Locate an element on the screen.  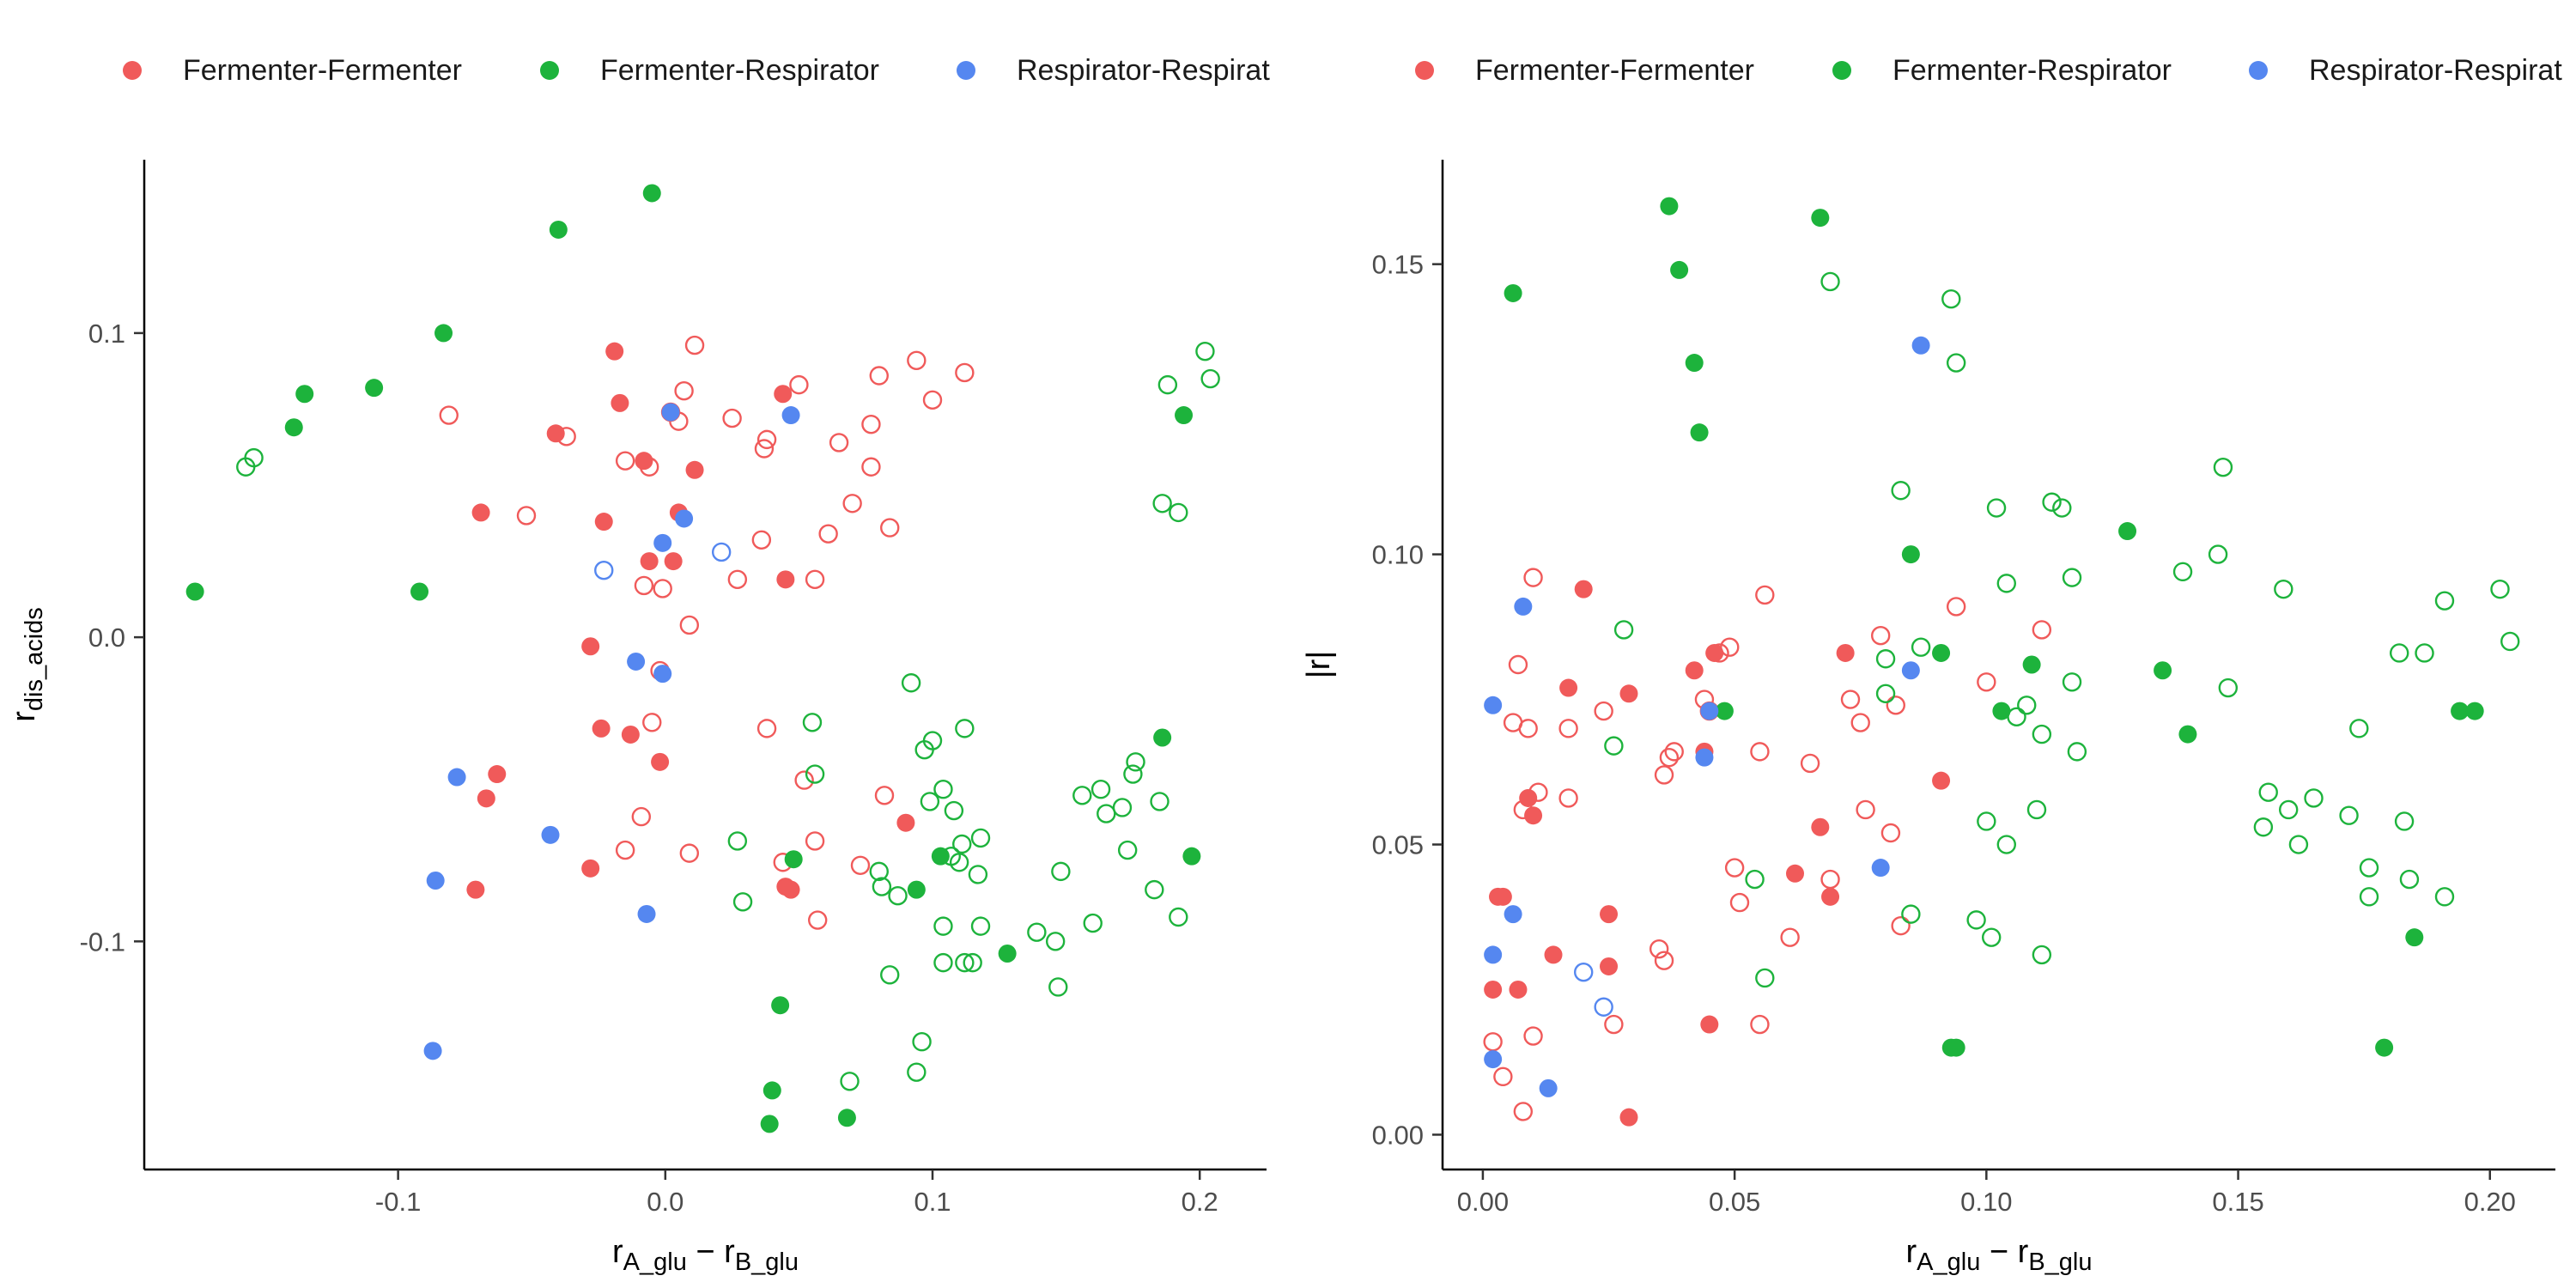
y-tick-label: -0.1 is located at coordinates (102, 942).